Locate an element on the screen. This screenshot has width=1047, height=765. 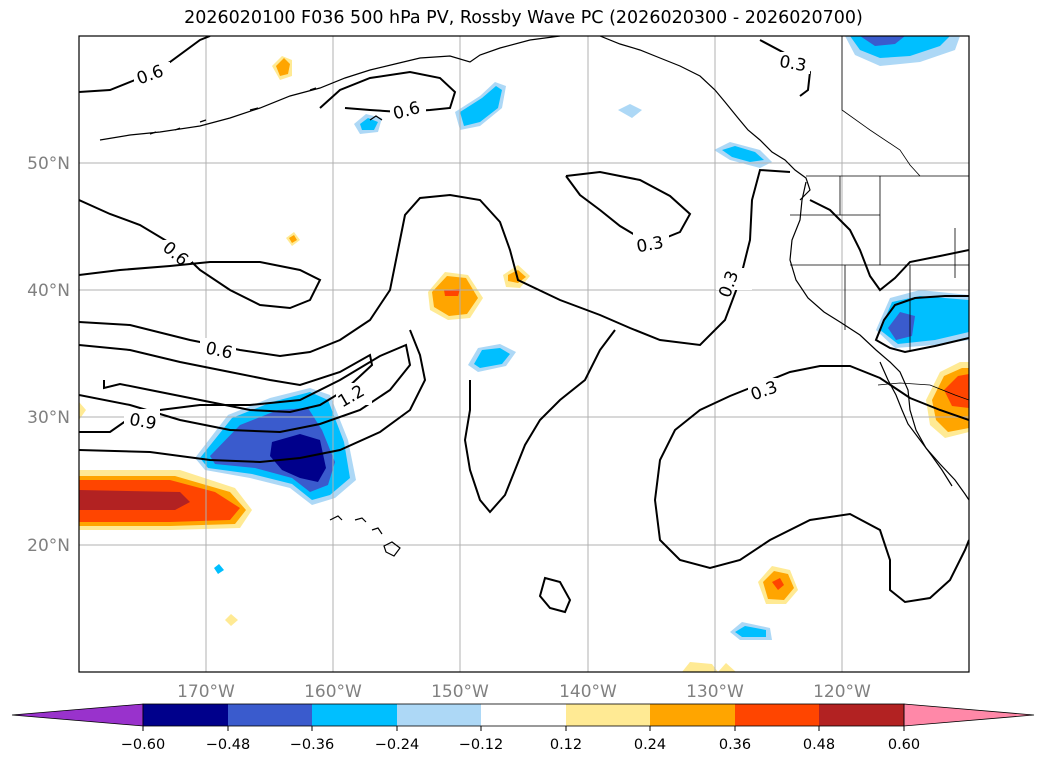
lon-label-160w: 160°W is located at coordinates (333, 692).